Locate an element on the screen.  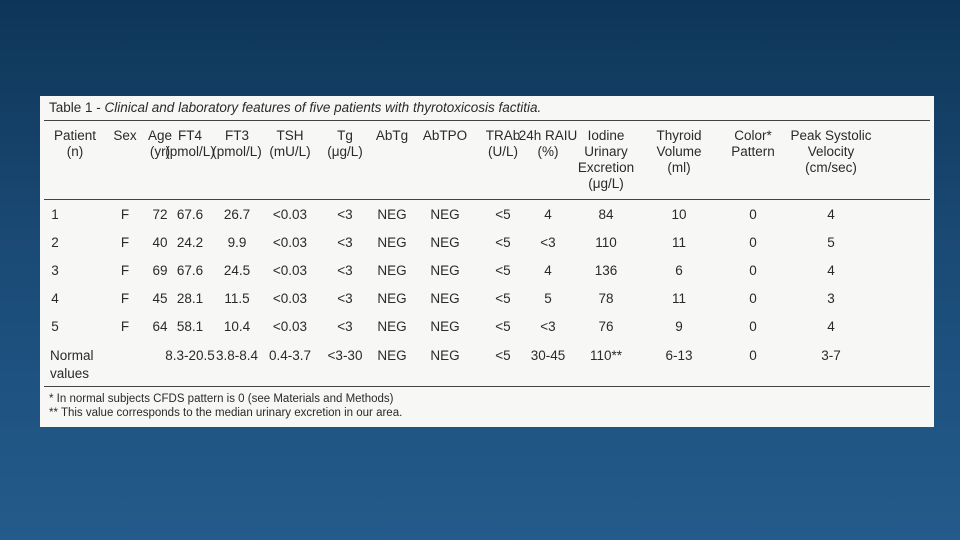
column-header-thyroid: Volume is located at coordinates (679, 151).